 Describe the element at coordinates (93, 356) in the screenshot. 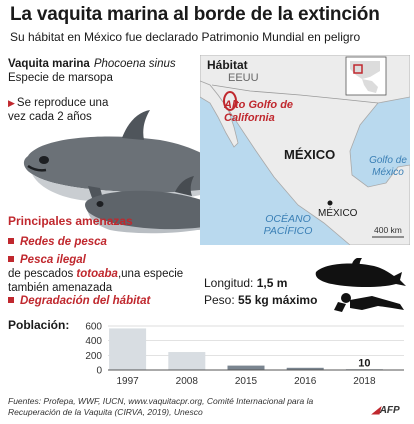

I see `y-tick-label: 200` at that location.